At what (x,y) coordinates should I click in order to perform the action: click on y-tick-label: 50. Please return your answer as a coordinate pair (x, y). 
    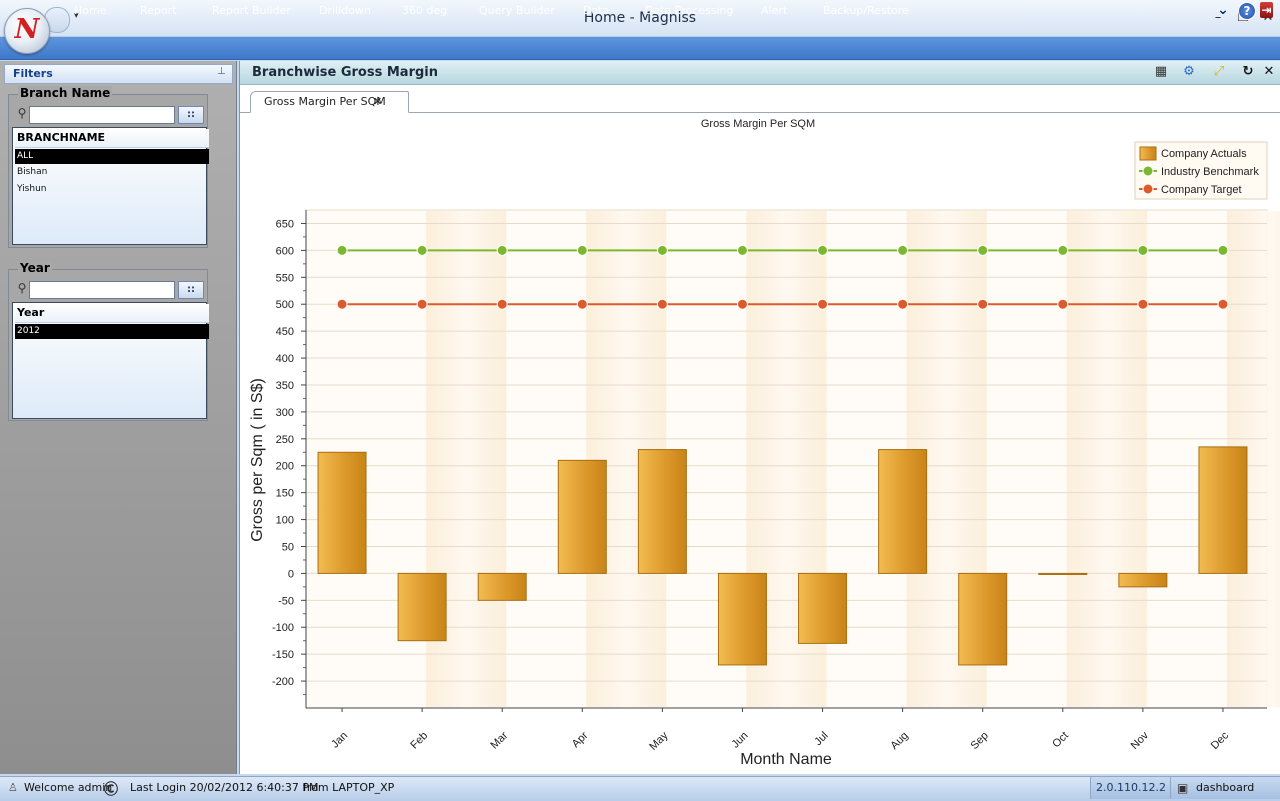
    Looking at the image, I should click on (288, 547).